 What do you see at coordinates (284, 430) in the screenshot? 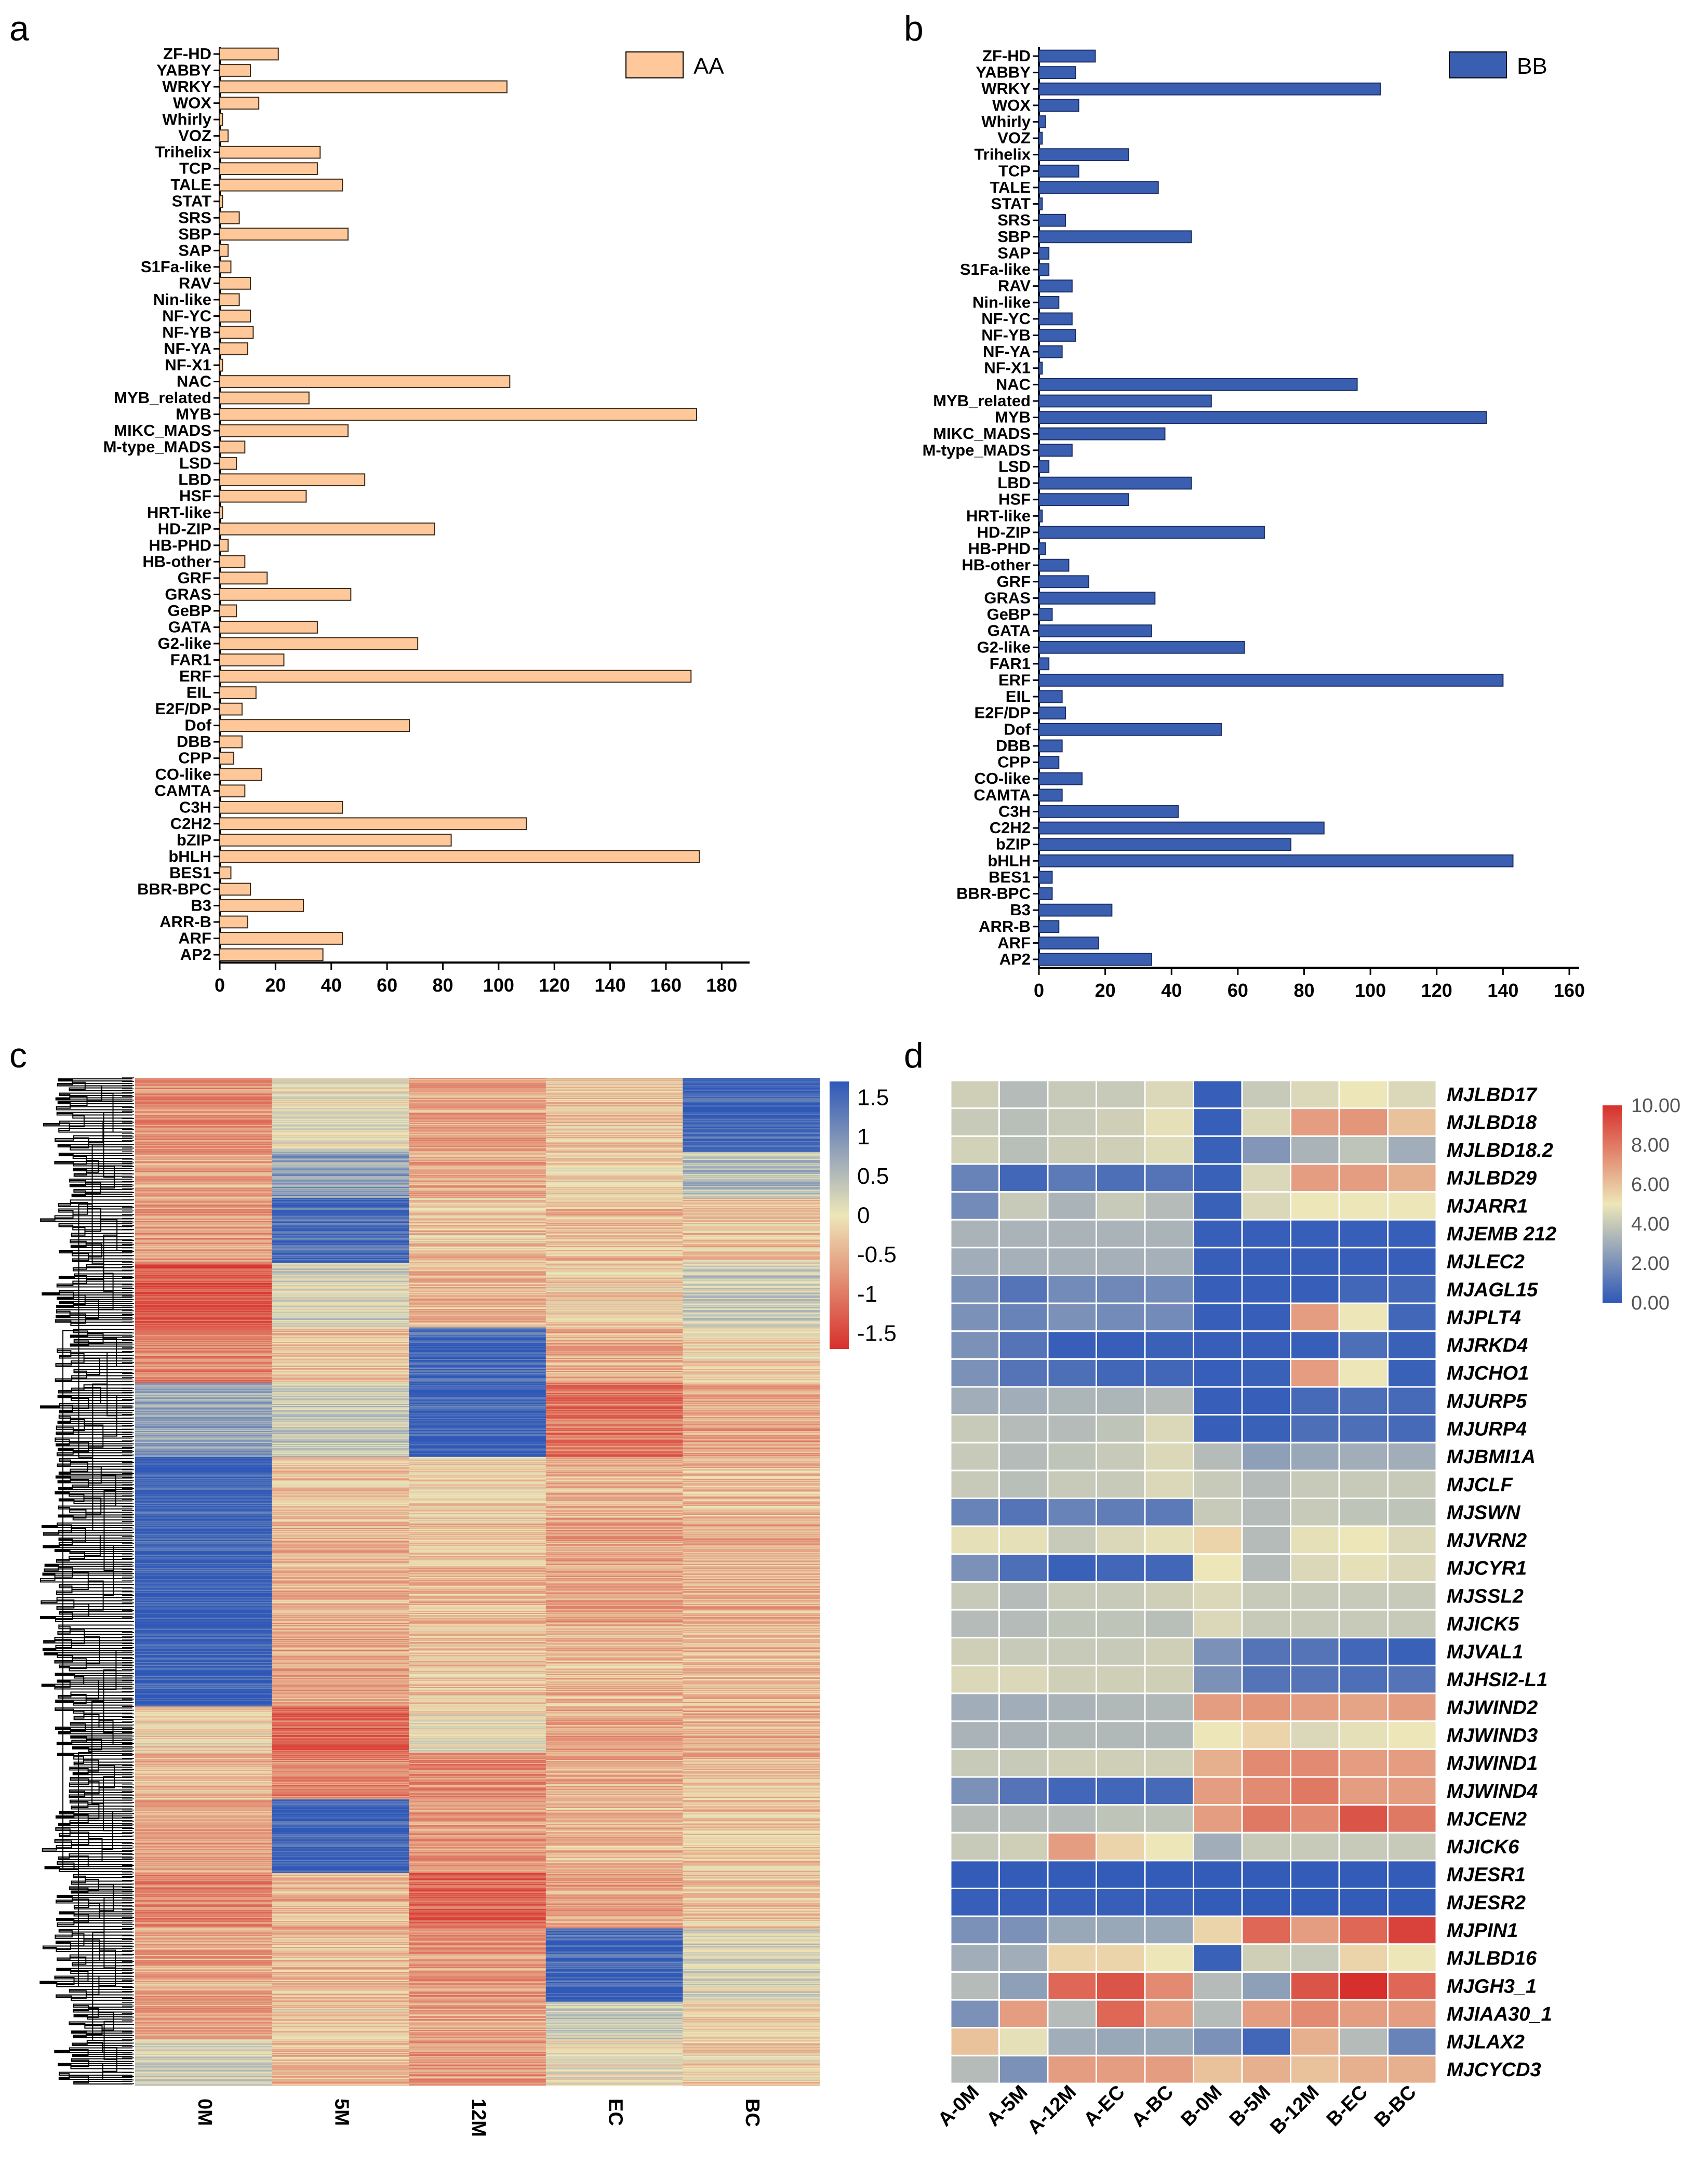
I see `bar-aa-mikc-mads` at bounding box center [284, 430].